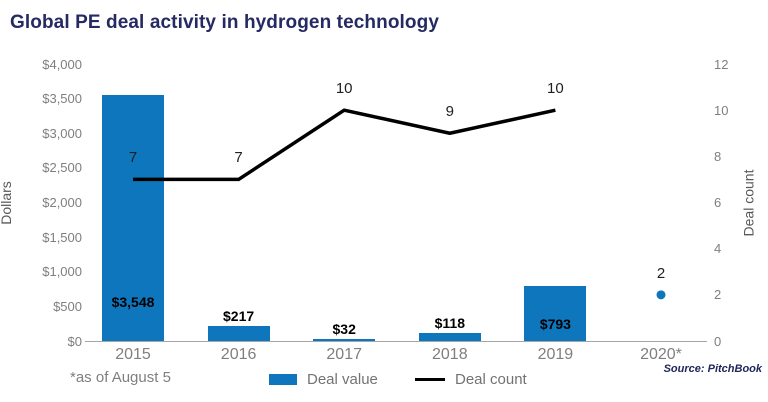 The width and height of the screenshot is (768, 402). I want to click on legend-deal-value-label: Deal value, so click(342, 379).